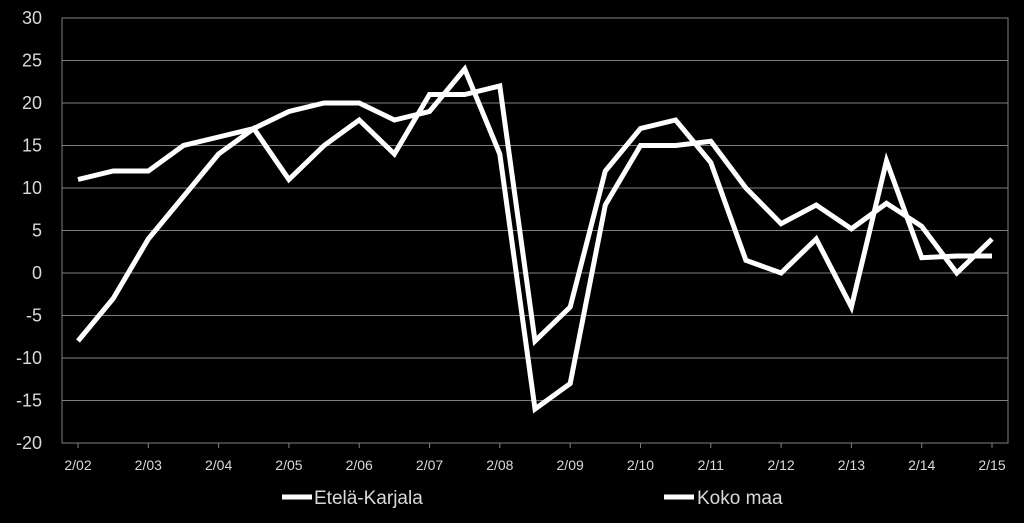 Image resolution: width=1024 pixels, height=523 pixels. Describe the element at coordinates (851, 465) in the screenshot. I see `x-tick-label: 2/13` at that location.